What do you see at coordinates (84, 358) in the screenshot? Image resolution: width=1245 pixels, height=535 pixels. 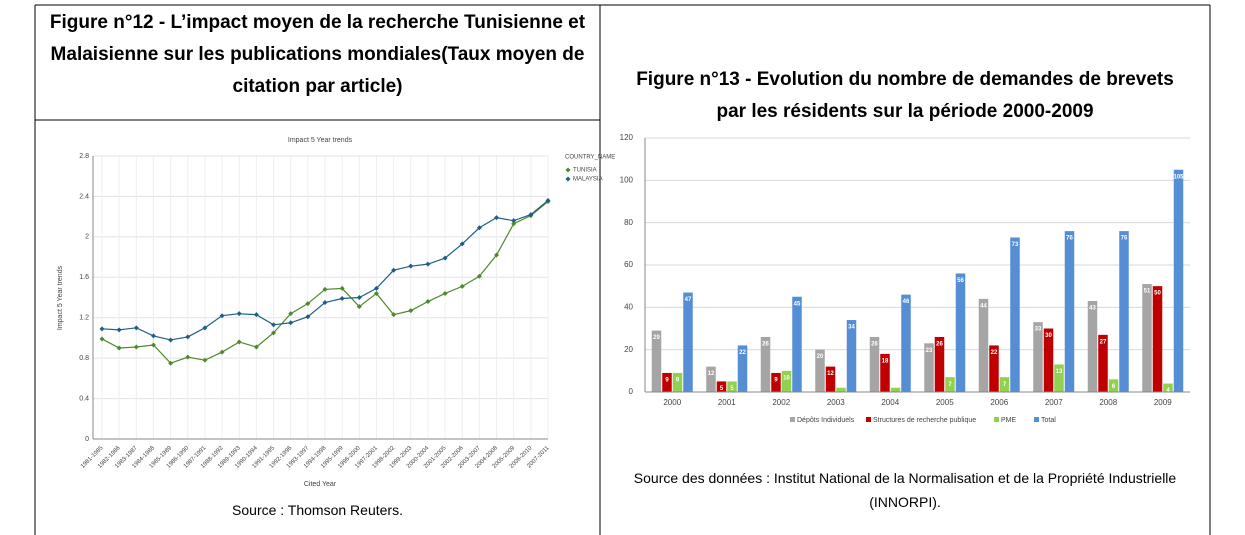 I see `y-tick-label: 0.8` at bounding box center [84, 358].